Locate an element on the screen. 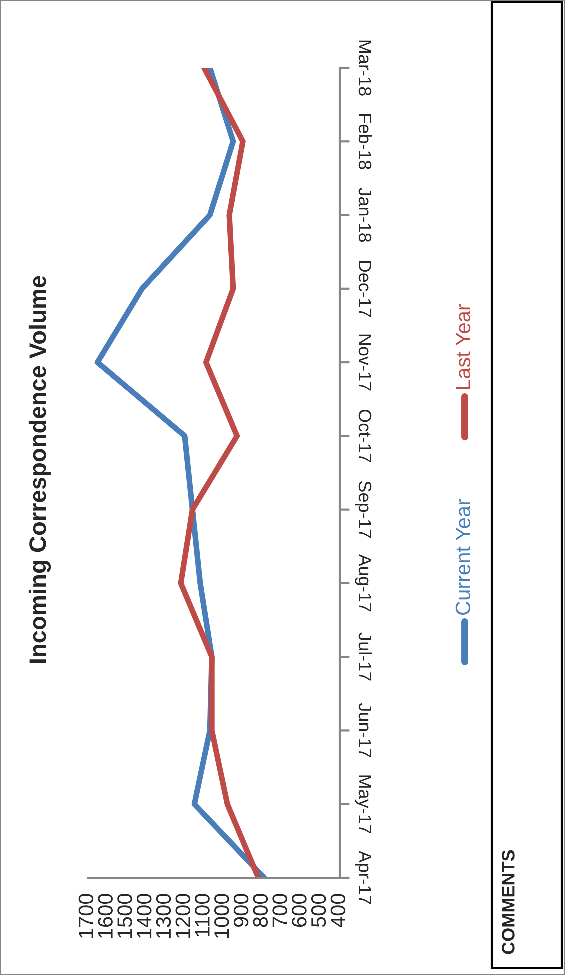 The height and width of the screenshot is (975, 565). x-tick-label: 1600 is located at coordinates (105, 916).